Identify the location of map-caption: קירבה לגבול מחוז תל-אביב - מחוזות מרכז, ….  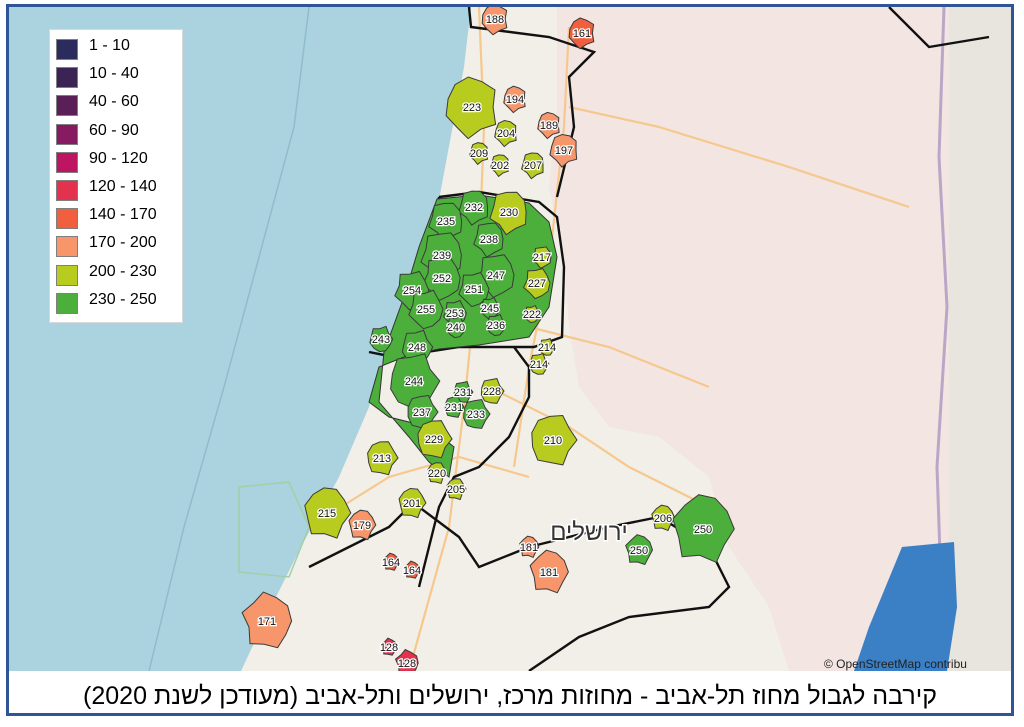
(510, 696).